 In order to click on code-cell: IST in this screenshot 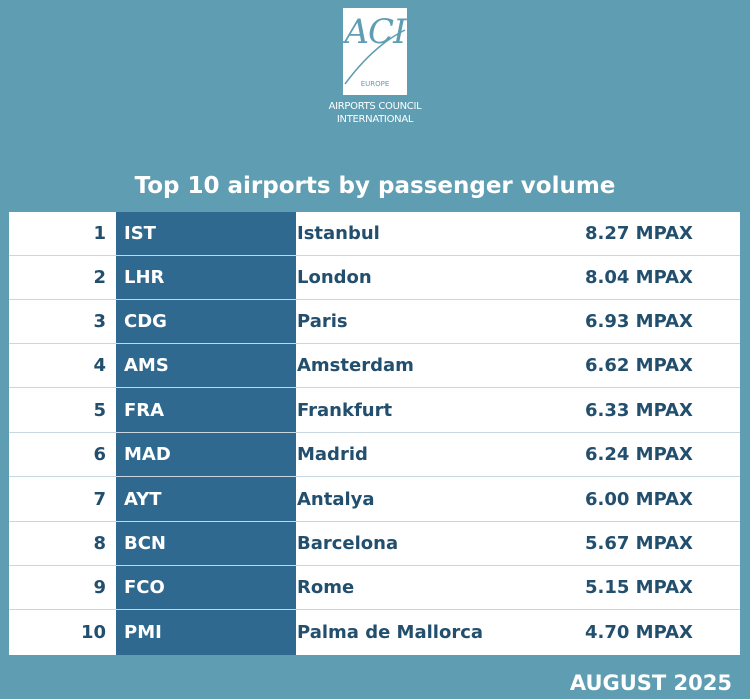, I will do `click(140, 233)`.